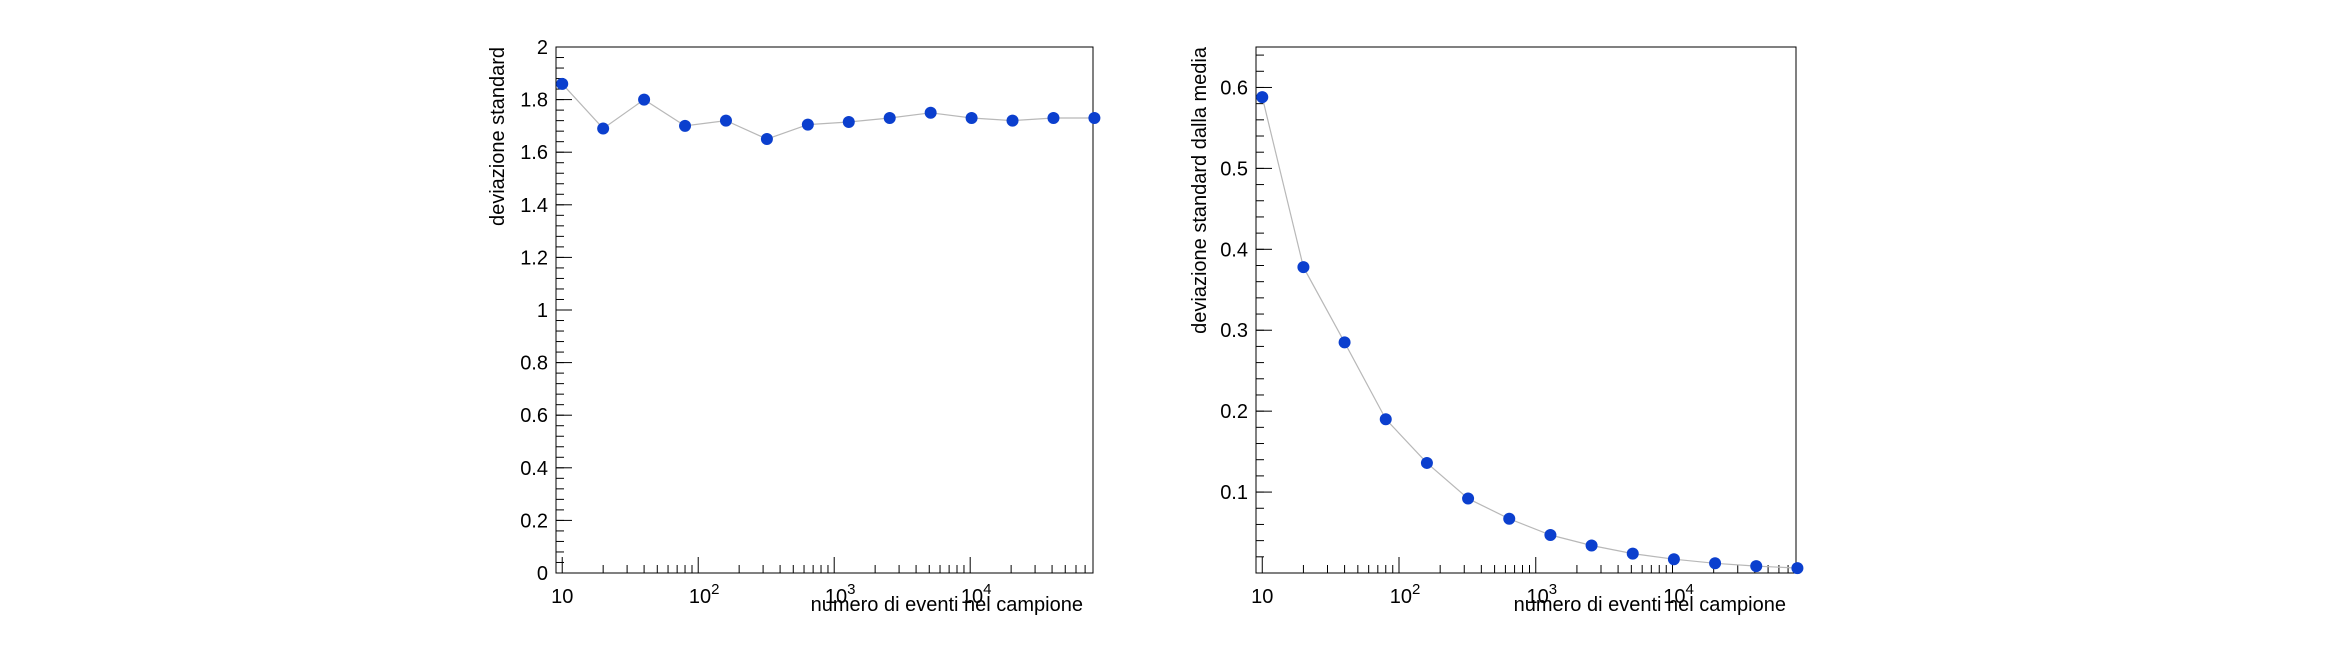 Image resolution: width=2350 pixels, height=670 pixels. I want to click on y-tick-label: 2, so click(542, 48).